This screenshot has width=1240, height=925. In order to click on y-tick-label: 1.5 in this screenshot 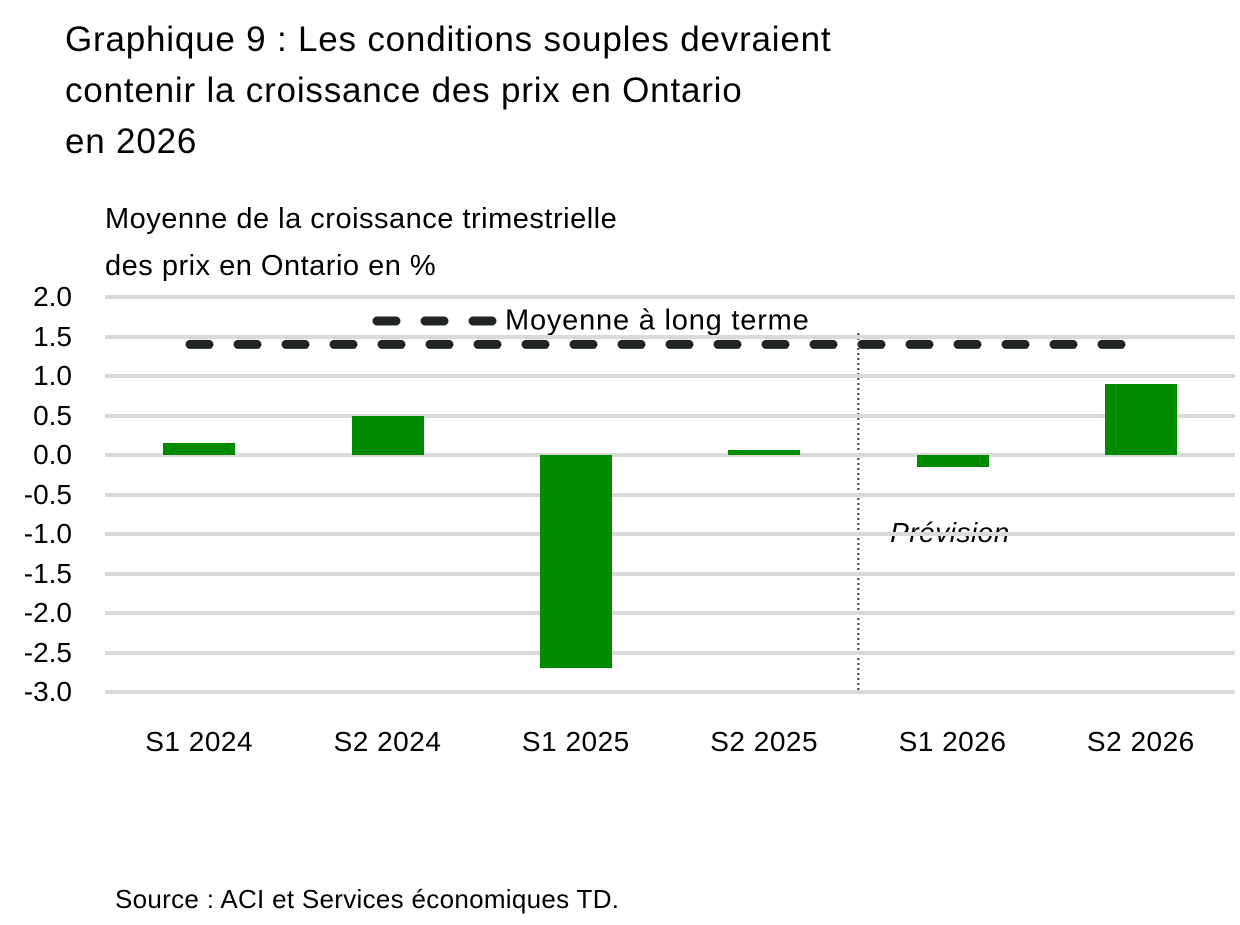, I will do `click(52, 336)`.